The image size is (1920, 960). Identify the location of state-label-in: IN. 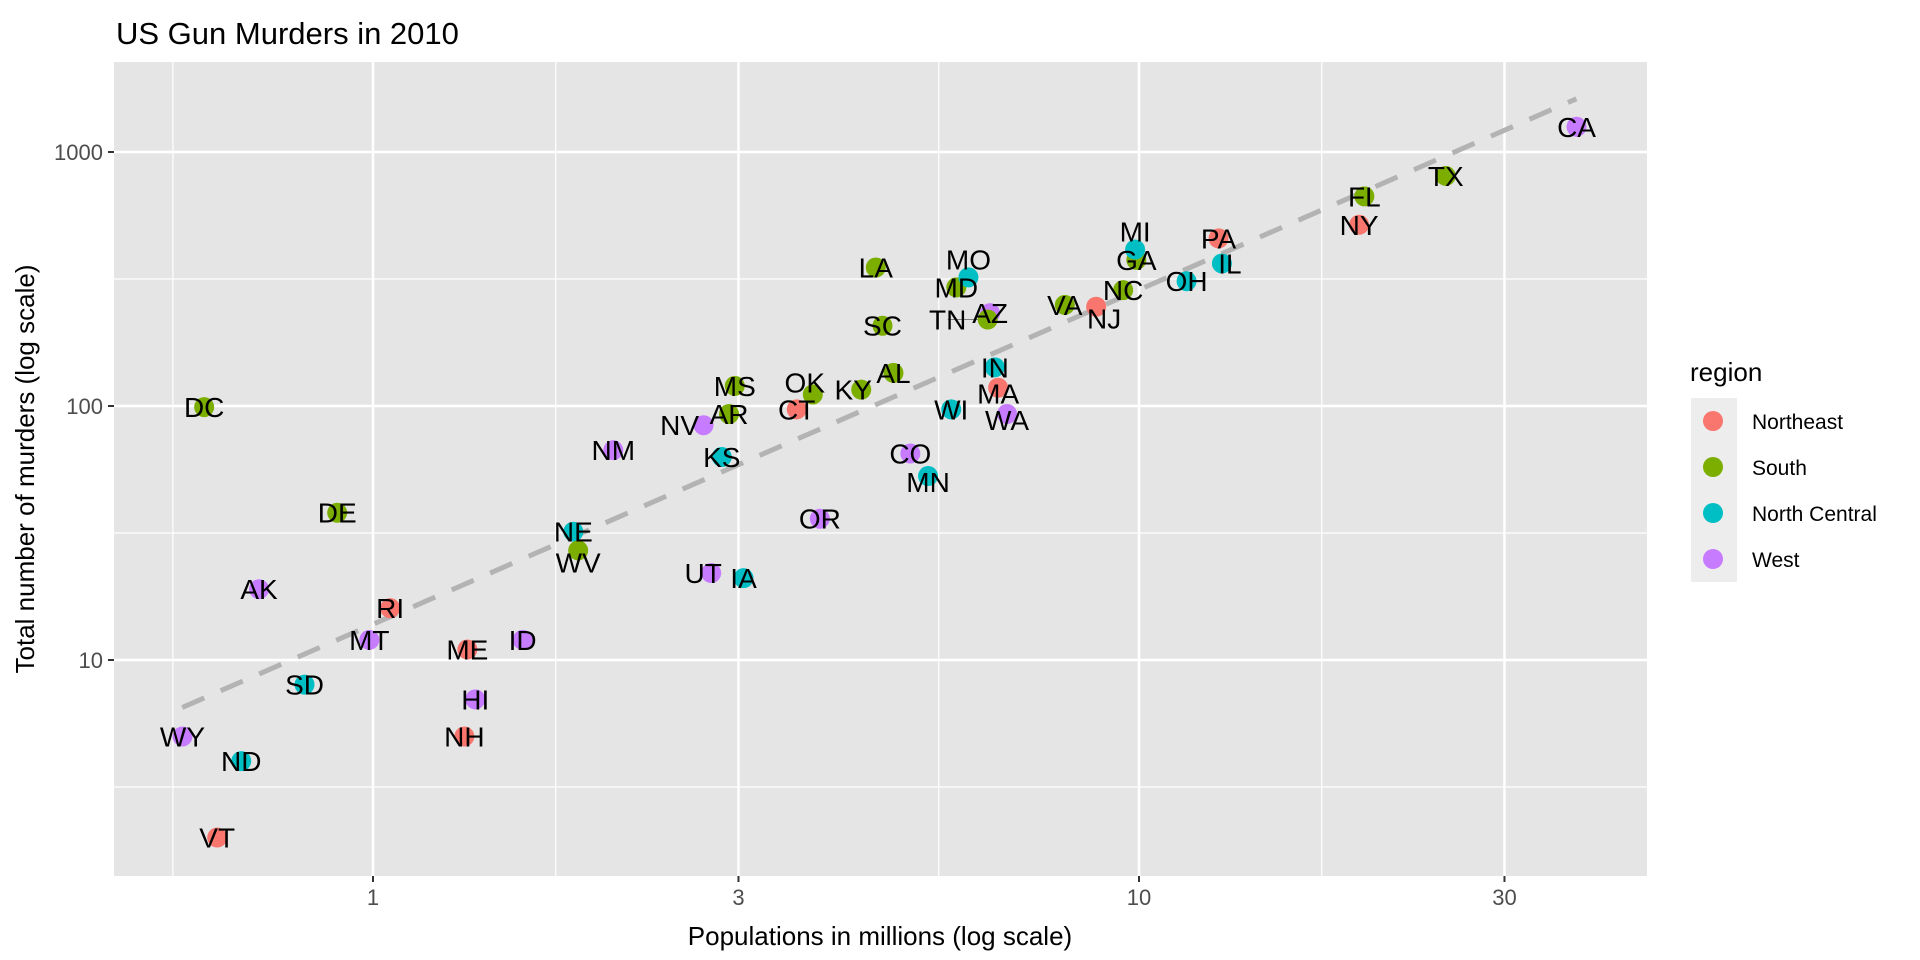
(995, 367).